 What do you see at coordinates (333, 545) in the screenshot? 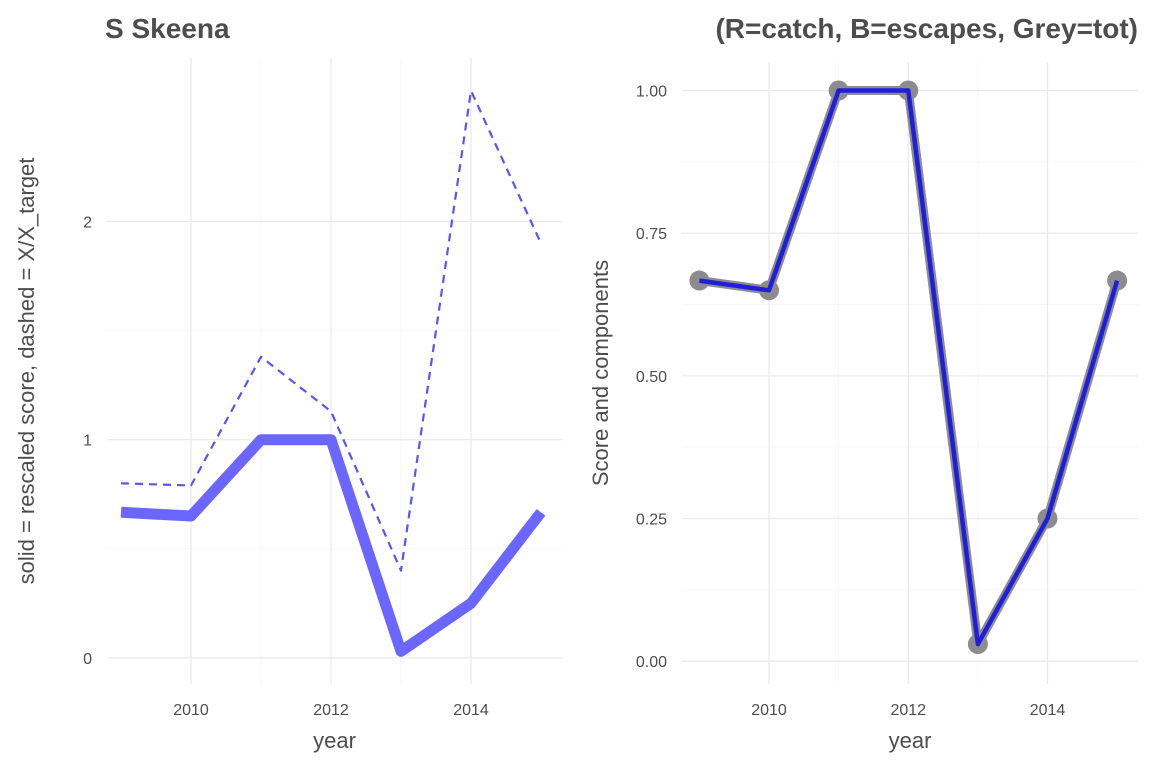
I see `series-solid-line` at bounding box center [333, 545].